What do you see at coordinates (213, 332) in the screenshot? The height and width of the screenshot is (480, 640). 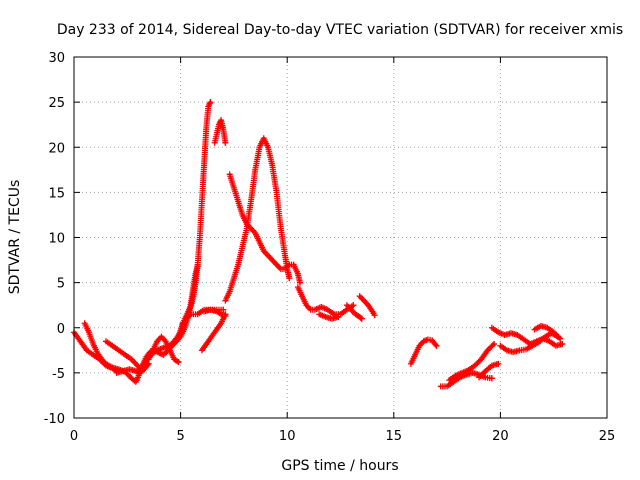 I see `series-arc-j` at bounding box center [213, 332].